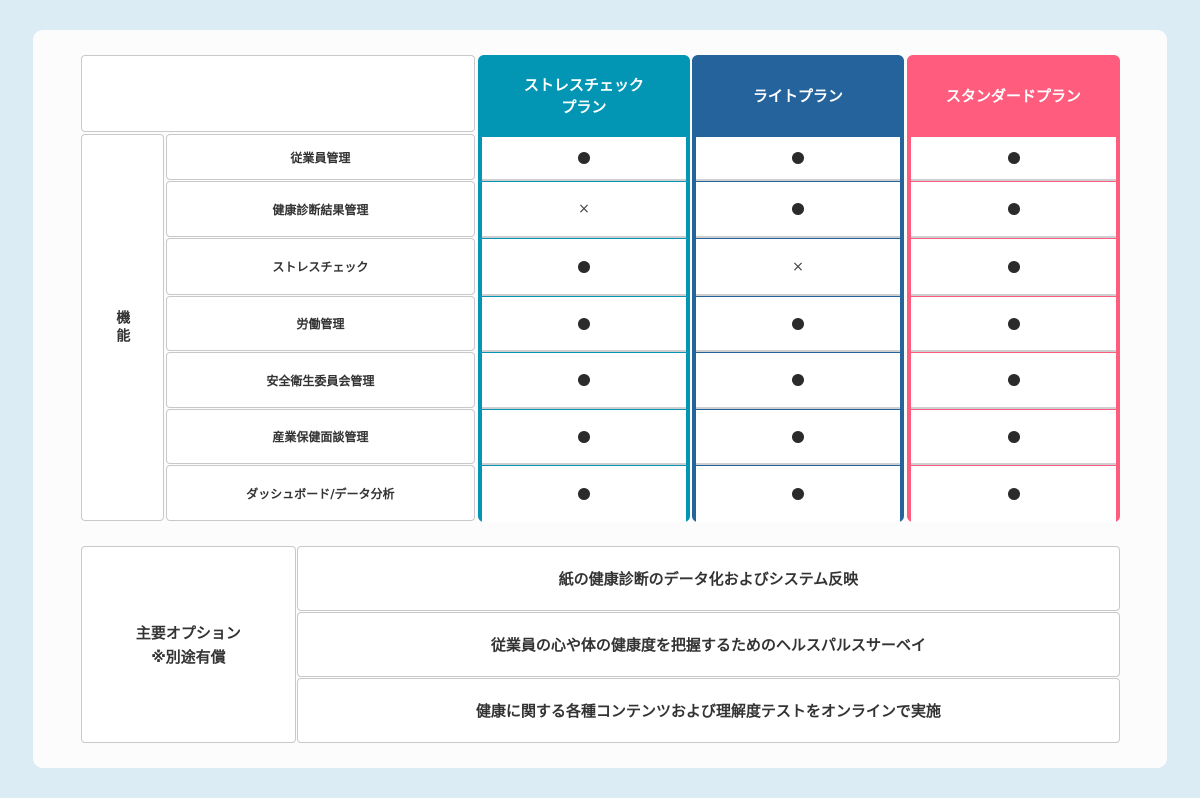 The width and height of the screenshot is (1200, 798). I want to click on option-label: 紙の健康診断のデータ化およびシステム反映, so click(708, 579).